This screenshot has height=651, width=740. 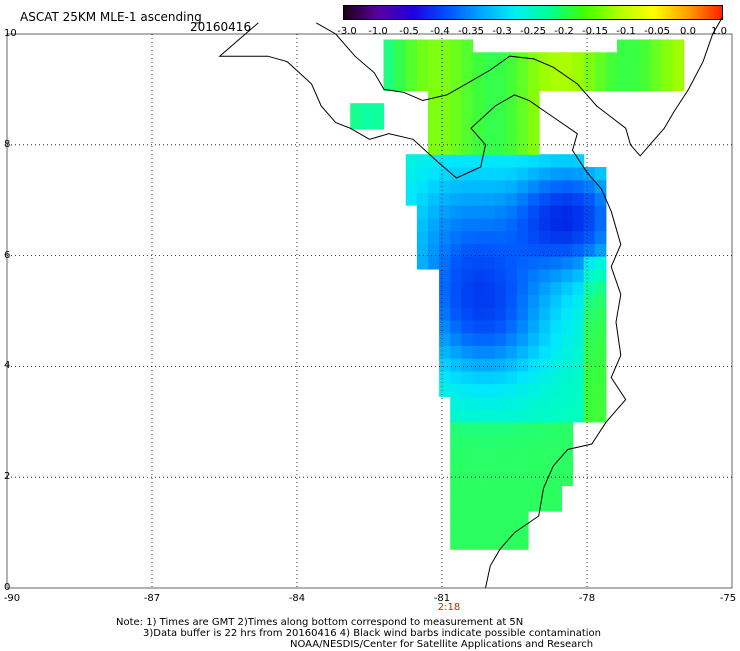 I want to click on longitude-tick-label: -87, so click(x=152, y=598).